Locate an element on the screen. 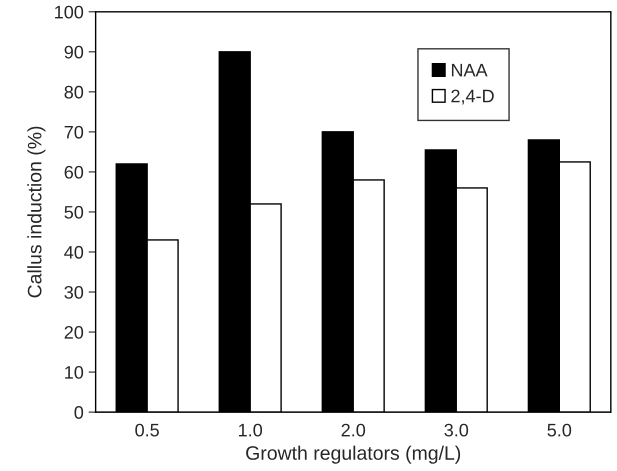  y-tick-label: 100 is located at coordinates (69, 12).